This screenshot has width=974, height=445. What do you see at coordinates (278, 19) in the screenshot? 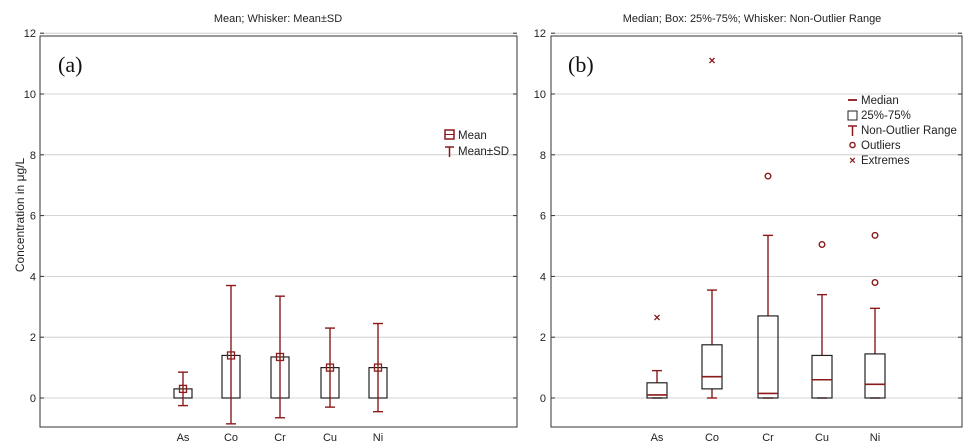
I see `panel-a-title: Mean; Whisker: Mean±SD` at bounding box center [278, 19].